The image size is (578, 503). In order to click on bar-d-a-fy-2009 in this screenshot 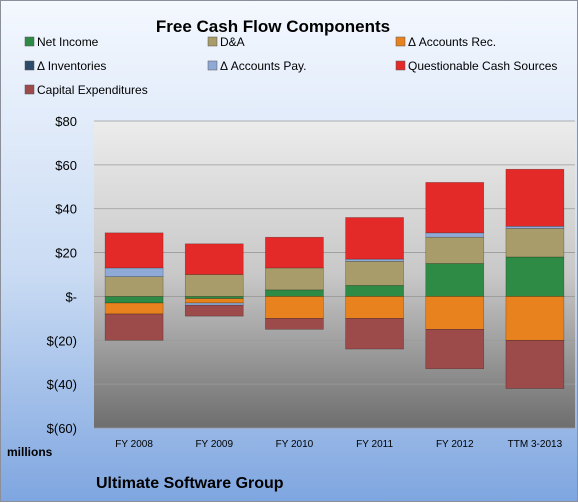, I will do `click(214, 285)`.